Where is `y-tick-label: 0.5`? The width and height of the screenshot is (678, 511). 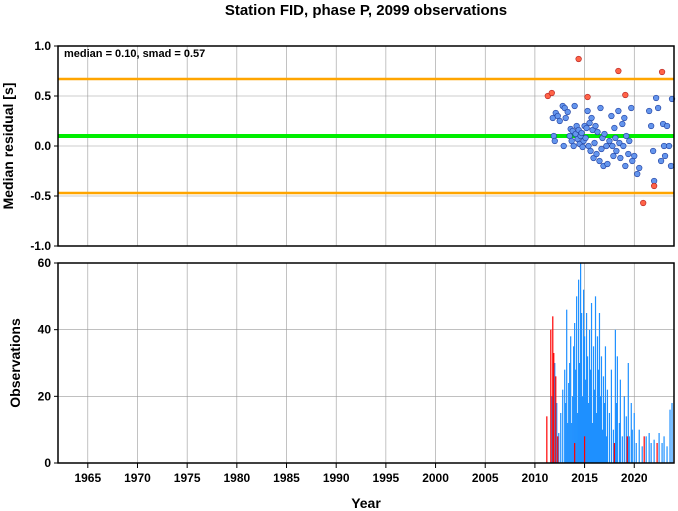 y-tick-label: 0.5 is located at coordinates (42, 96).